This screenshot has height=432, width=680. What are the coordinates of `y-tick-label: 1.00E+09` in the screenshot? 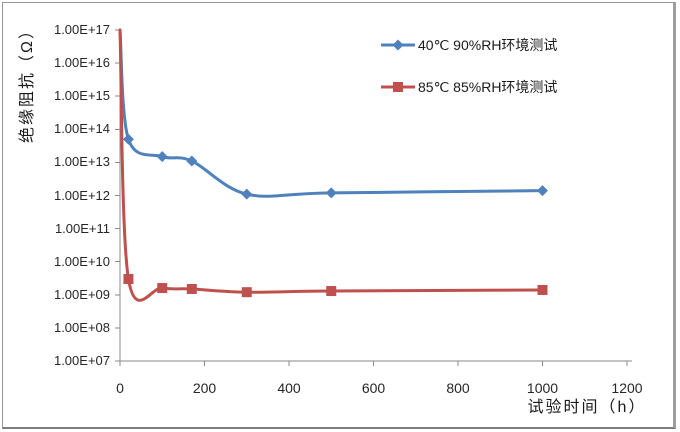 It's located at (81, 294).